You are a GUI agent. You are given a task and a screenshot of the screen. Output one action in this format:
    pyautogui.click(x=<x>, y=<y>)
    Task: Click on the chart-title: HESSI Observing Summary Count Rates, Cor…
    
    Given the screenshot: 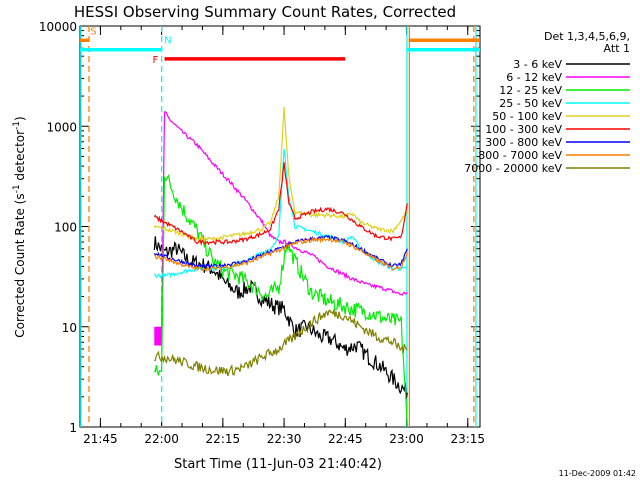 What is the action you would take?
    pyautogui.click(x=265, y=12)
    